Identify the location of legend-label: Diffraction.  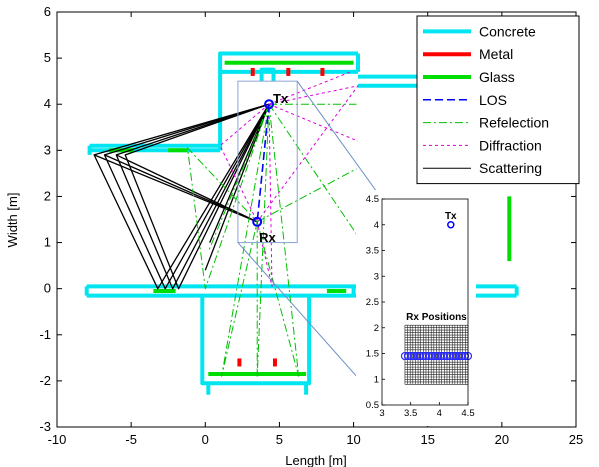
(510, 145).